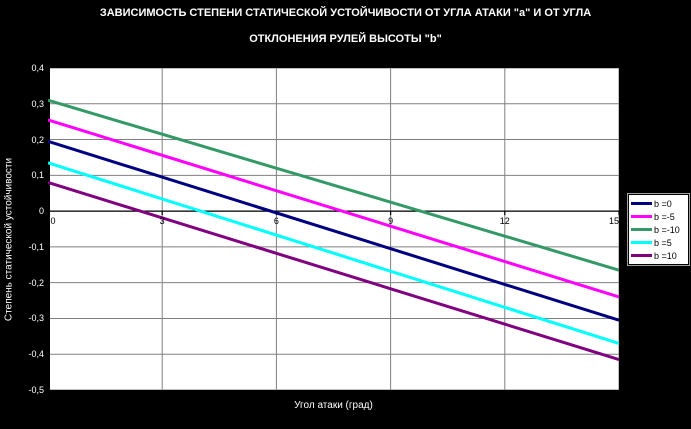  What do you see at coordinates (36, 354) in the screenshot?
I see `y-tick-label: -0,4` at bounding box center [36, 354].